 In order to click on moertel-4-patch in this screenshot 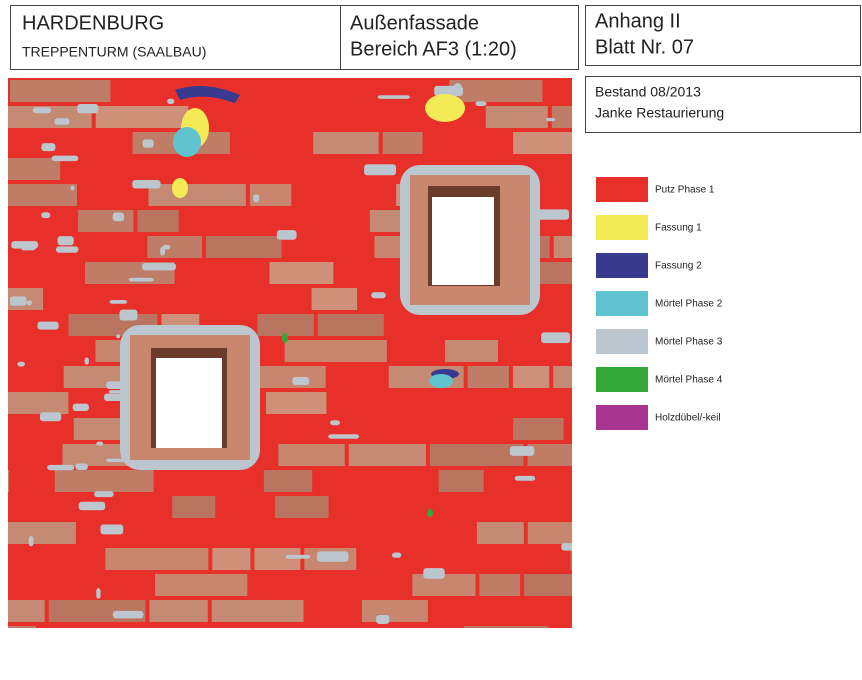, I will do `click(430, 513)`.